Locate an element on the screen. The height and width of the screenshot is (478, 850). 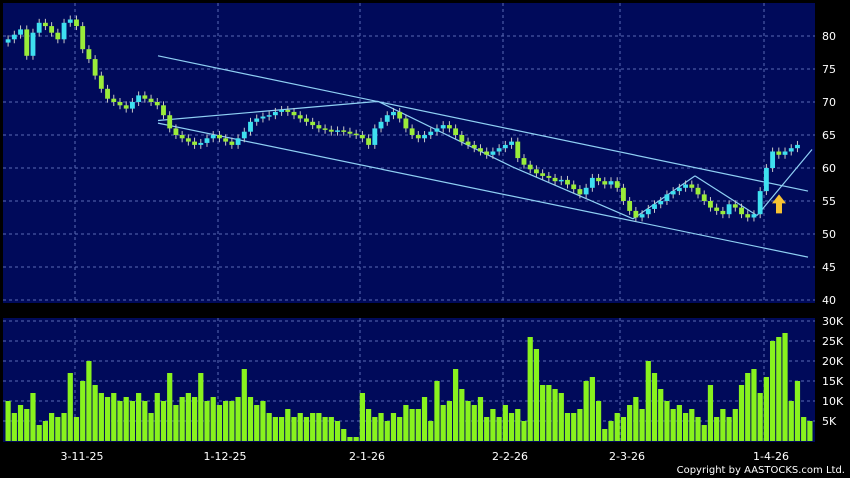
signal-arrow is located at coordinates (779, 204).